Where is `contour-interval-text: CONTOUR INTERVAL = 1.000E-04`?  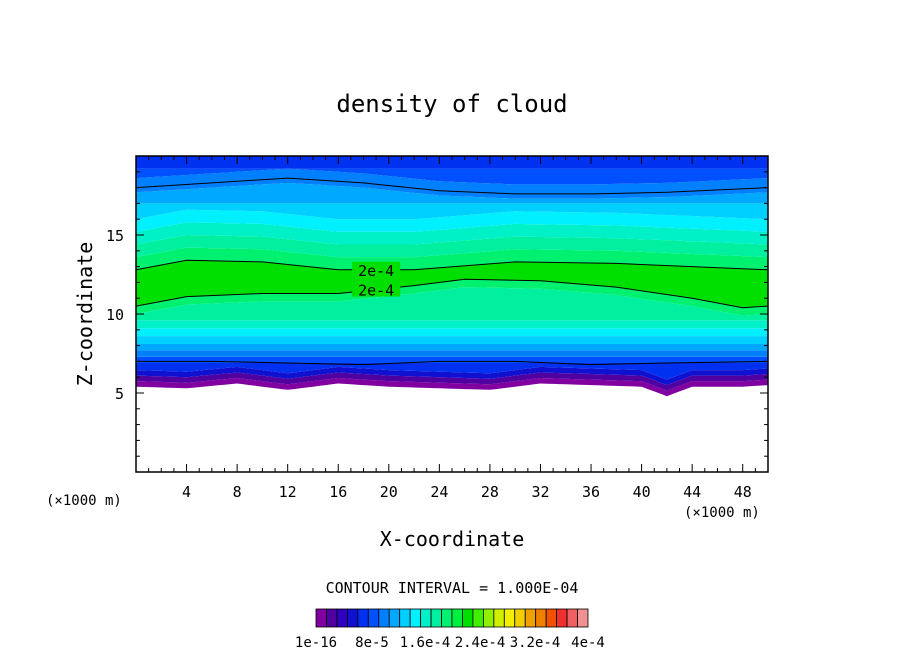 contour-interval-text: CONTOUR INTERVAL = 1.000E-04 is located at coordinates (452, 588).